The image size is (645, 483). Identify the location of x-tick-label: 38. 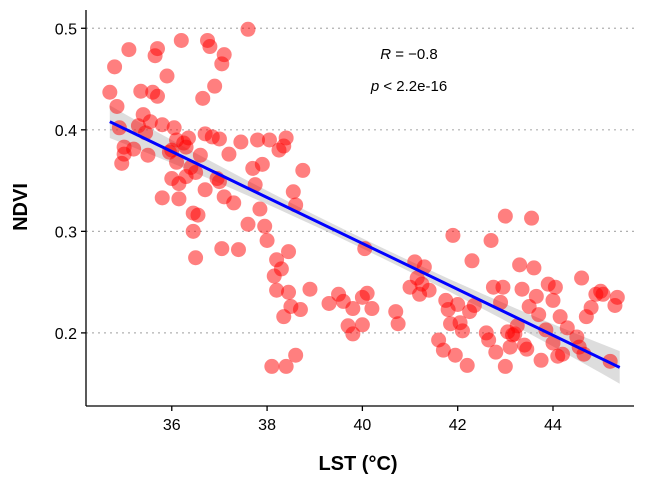
(267, 425).